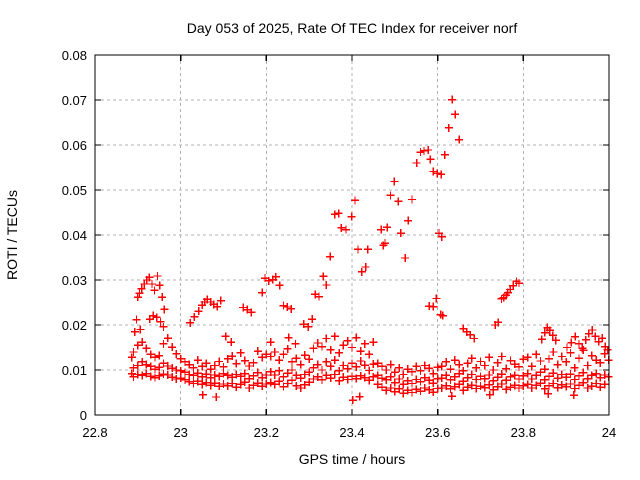 The height and width of the screenshot is (480, 640). I want to click on y-tick-label: 0.08, so click(74, 55).